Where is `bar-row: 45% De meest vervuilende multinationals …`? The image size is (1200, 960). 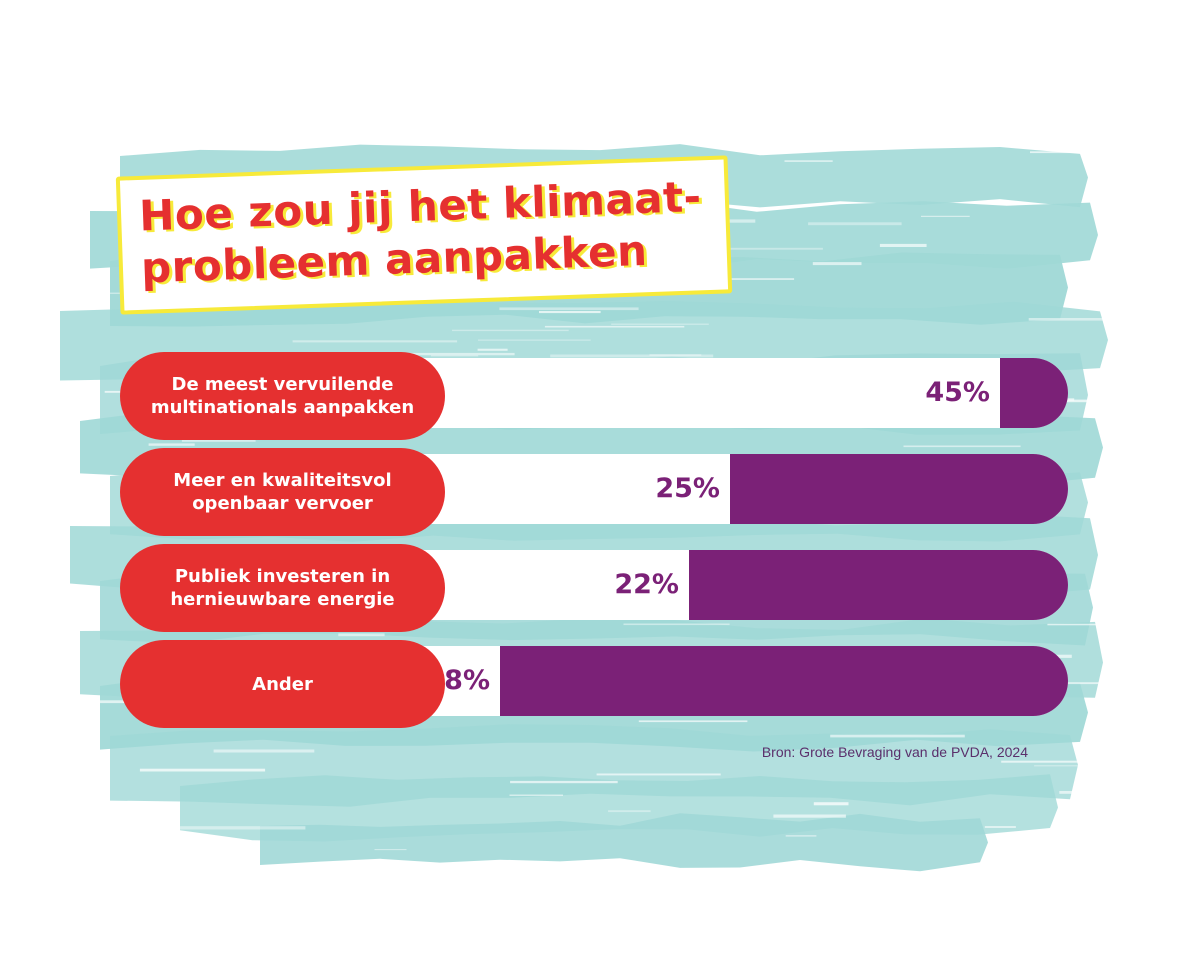 bar-row: 45% De meest vervuilende multinationals … is located at coordinates (594, 397).